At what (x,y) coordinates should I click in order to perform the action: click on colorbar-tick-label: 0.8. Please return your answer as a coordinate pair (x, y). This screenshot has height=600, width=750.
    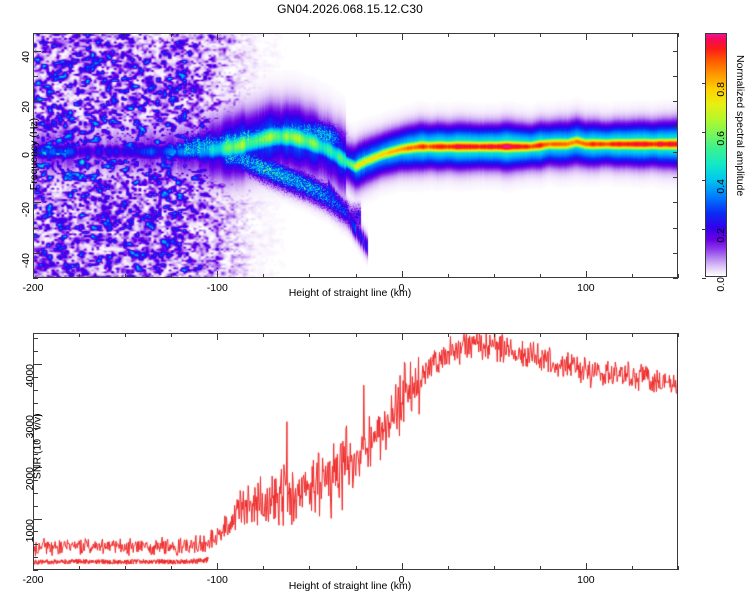
    Looking at the image, I should click on (721, 89).